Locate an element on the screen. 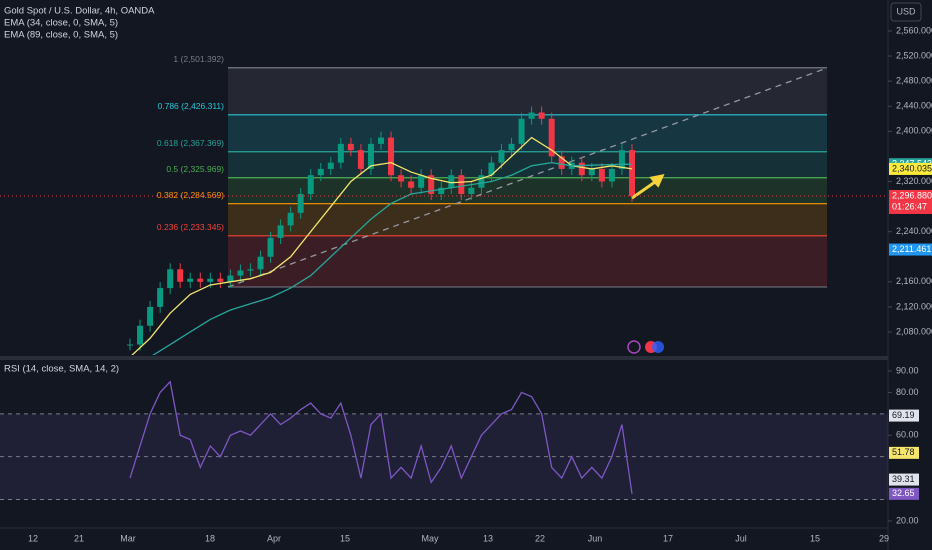  fib-label: 0.786 (2,426.311) is located at coordinates (191, 106).